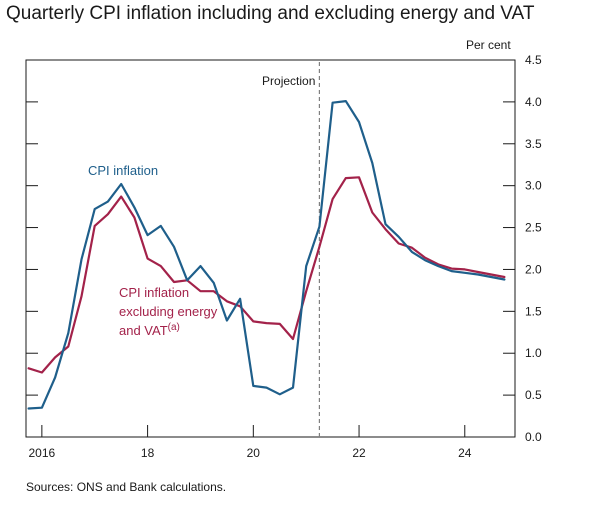  What do you see at coordinates (533, 228) in the screenshot?
I see `y-tick-label: 2.5` at bounding box center [533, 228].